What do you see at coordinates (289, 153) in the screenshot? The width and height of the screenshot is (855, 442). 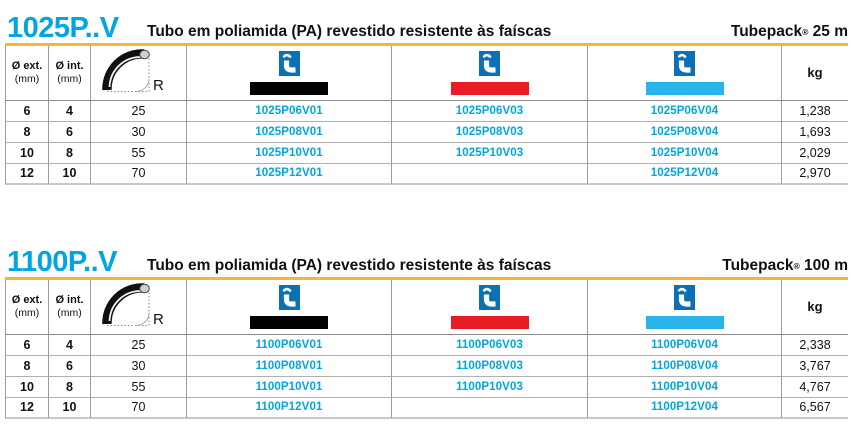 I see `cell-code-v01: 1025P10V01` at bounding box center [289, 153].